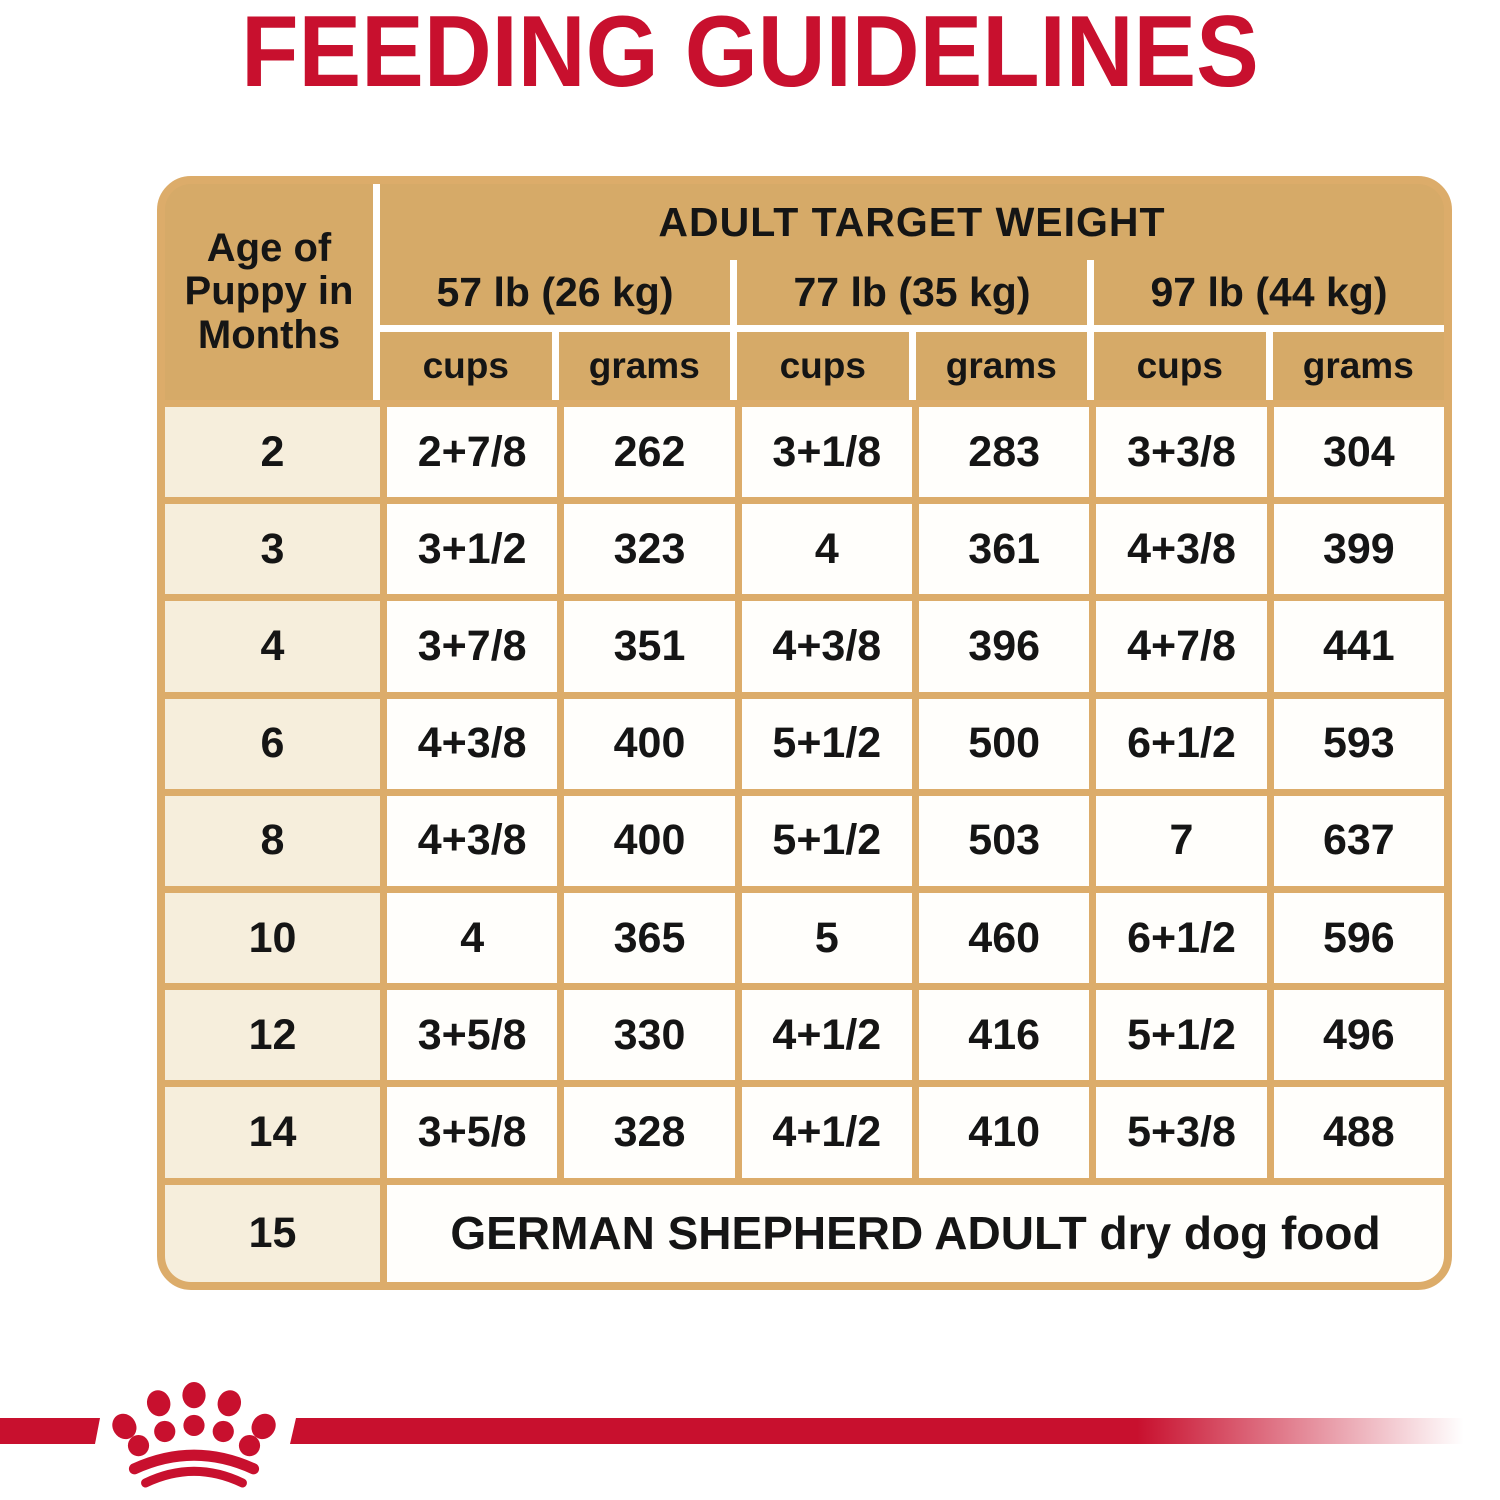  I want to click on unit-labels-row: cups grams cups grams cups grams, so click(912, 366).